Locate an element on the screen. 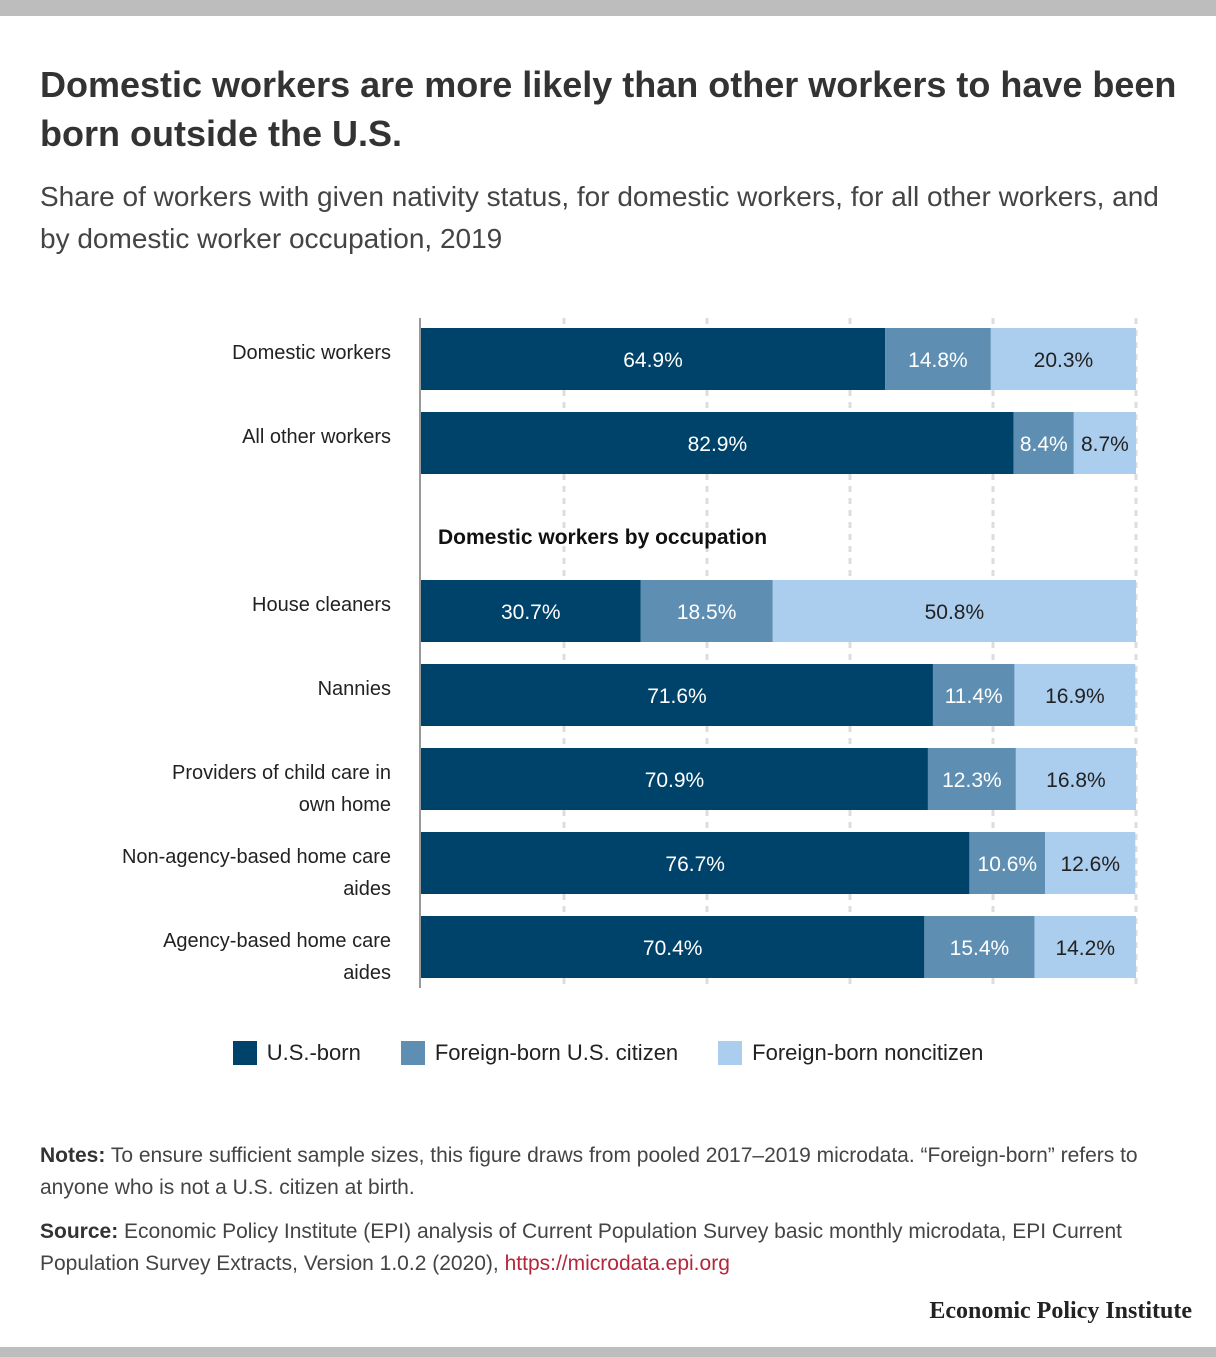  data-label: 70.4% is located at coordinates (673, 948).